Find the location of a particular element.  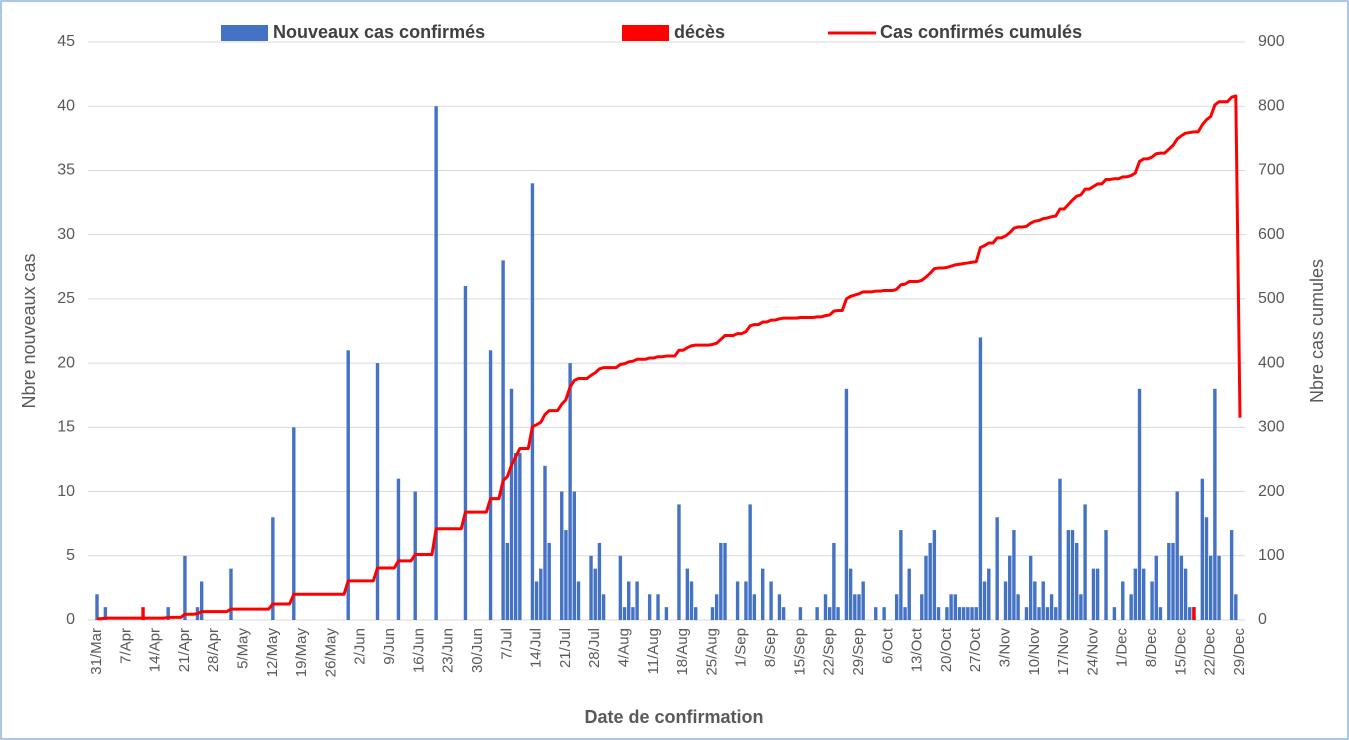

y-tick-label: 15 is located at coordinates (66, 427).